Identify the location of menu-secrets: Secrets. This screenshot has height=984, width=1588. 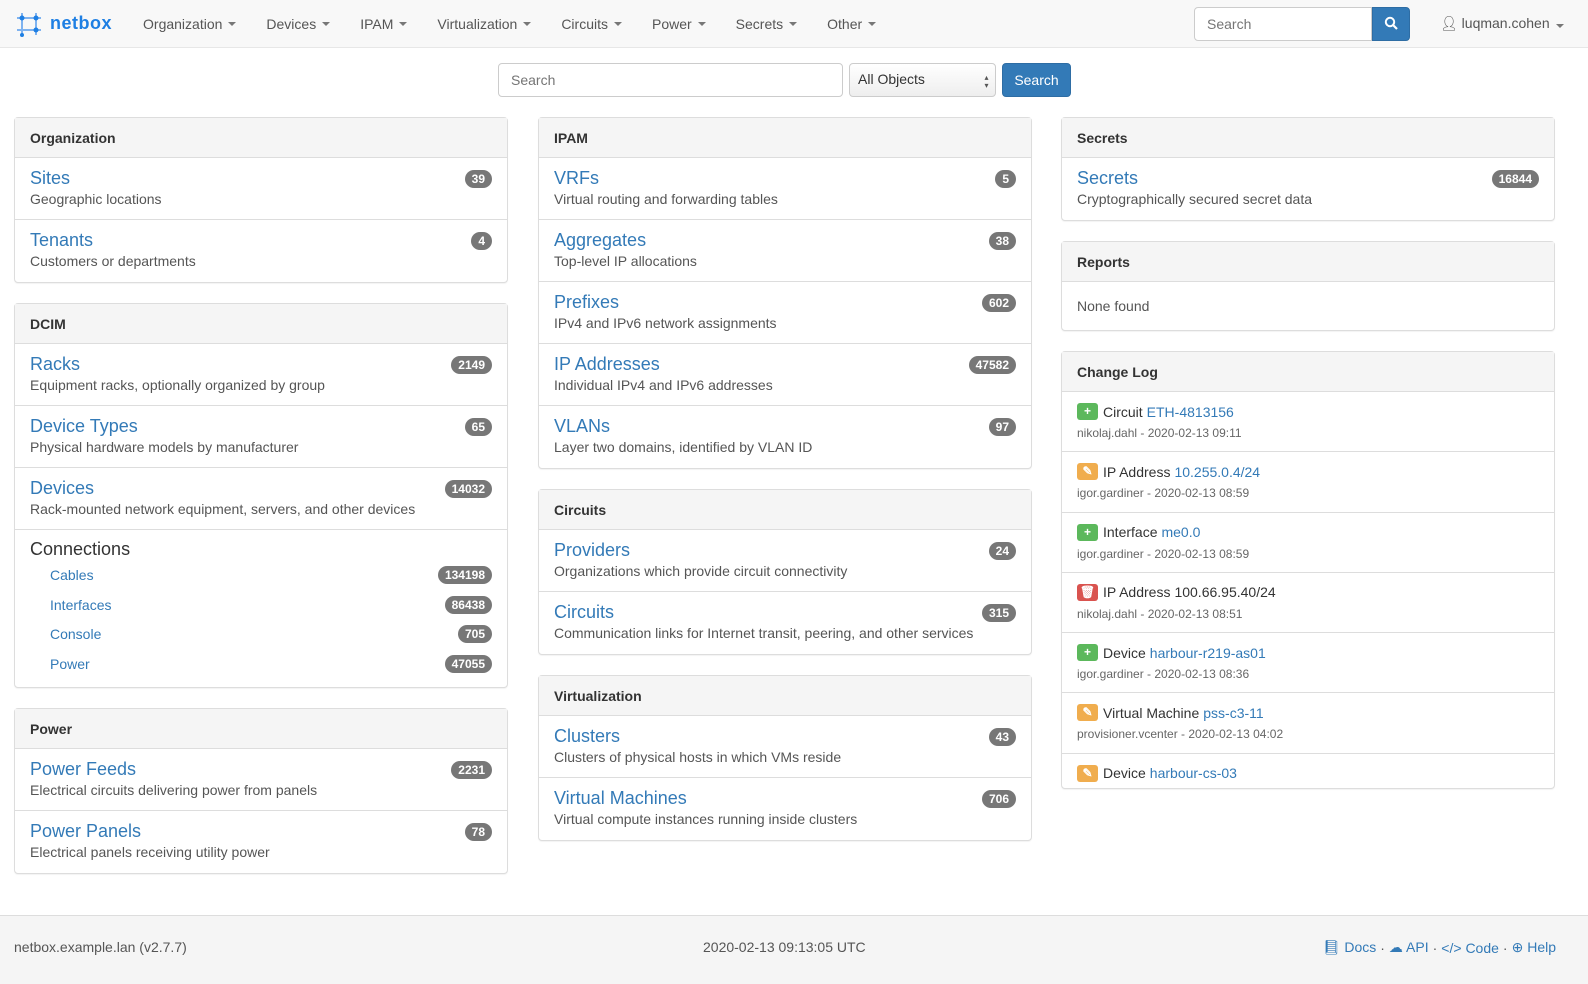
(766, 24).